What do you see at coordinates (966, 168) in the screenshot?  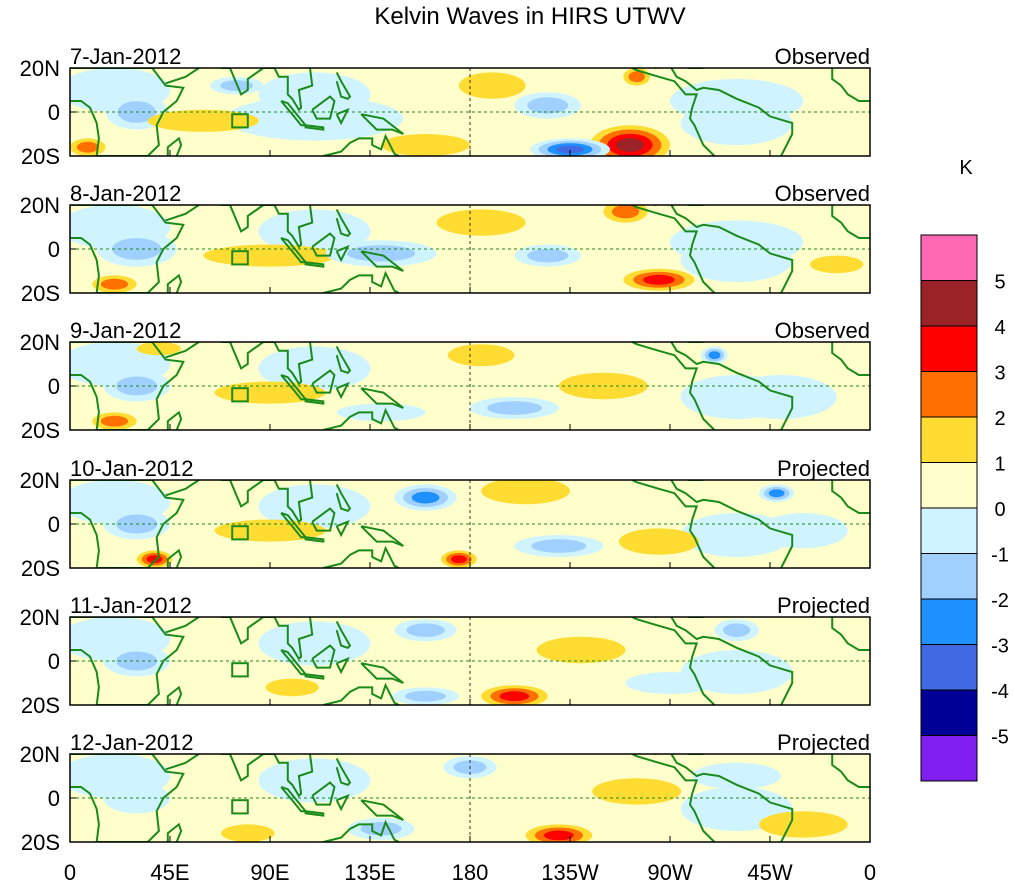 I see `colorbar-units: K` at bounding box center [966, 168].